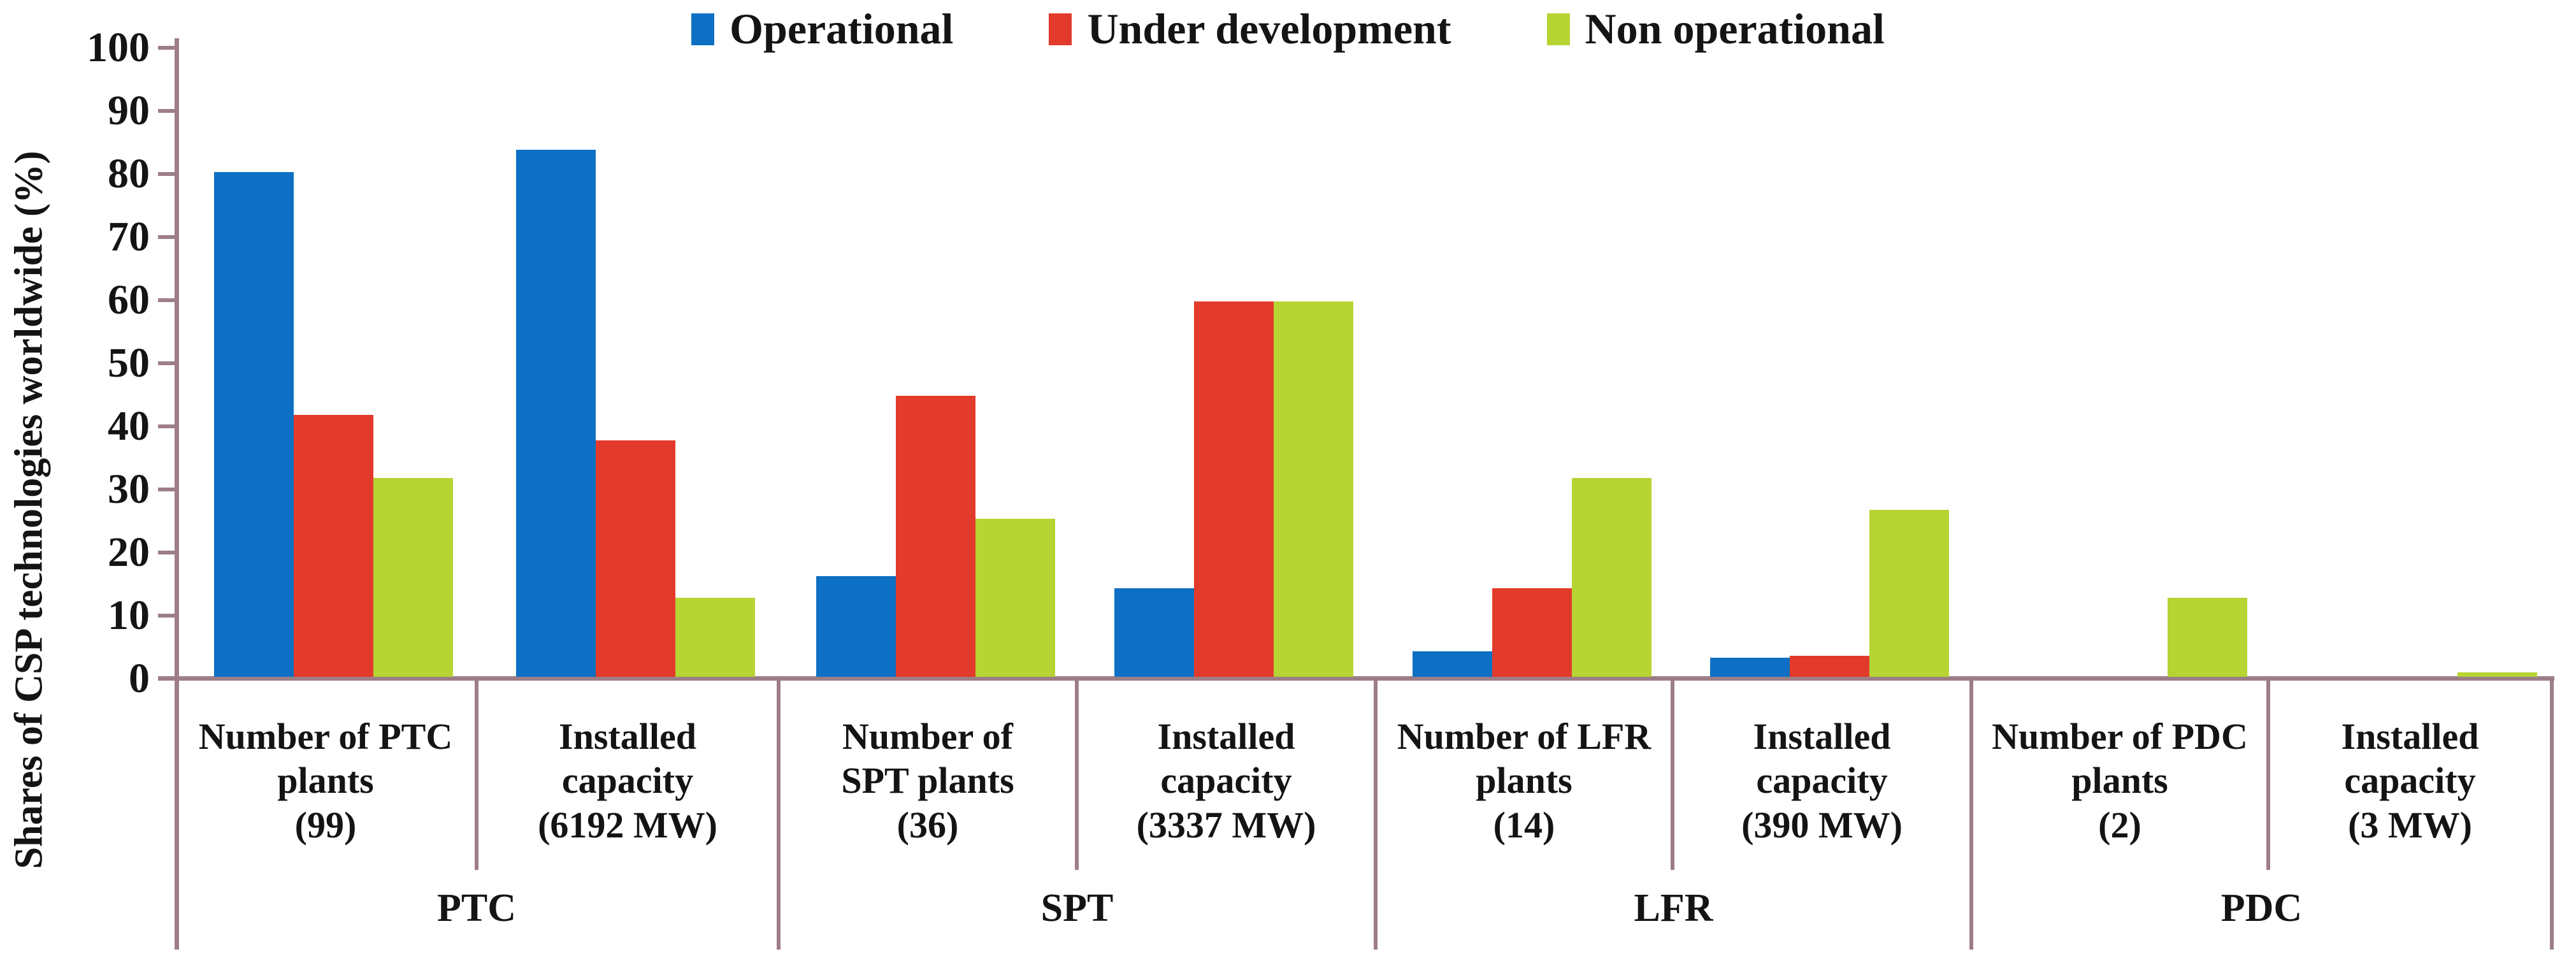 The height and width of the screenshot is (977, 2576). What do you see at coordinates (1829, 666) in the screenshot?
I see `bar-under-development-lfr-capacity` at bounding box center [1829, 666].